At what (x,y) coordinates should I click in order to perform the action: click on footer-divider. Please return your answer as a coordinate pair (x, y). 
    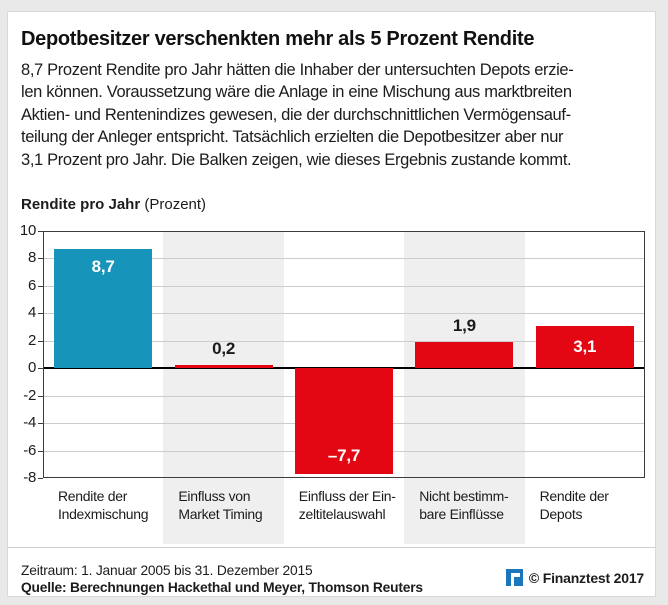
    Looking at the image, I should click on (331, 547).